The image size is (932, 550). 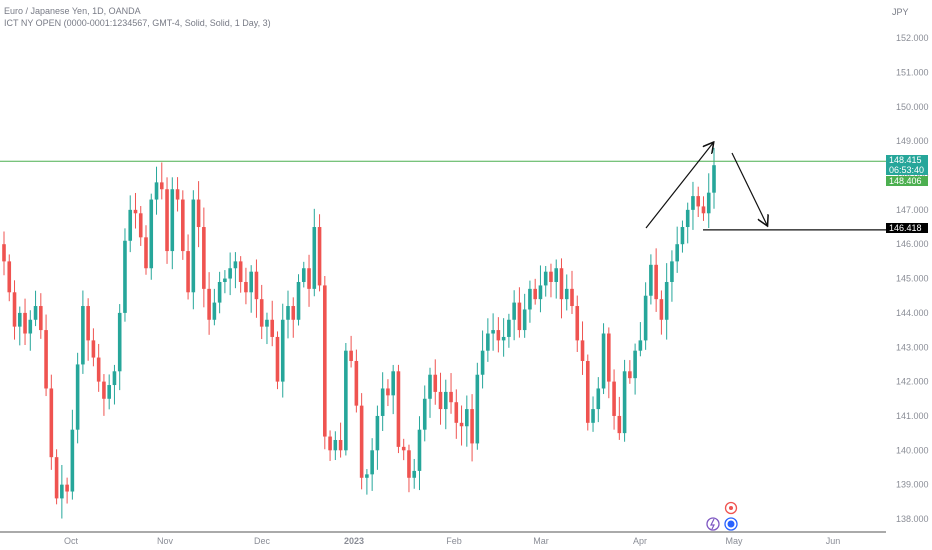 What do you see at coordinates (731, 524) in the screenshot?
I see `event-icon` at bounding box center [731, 524].